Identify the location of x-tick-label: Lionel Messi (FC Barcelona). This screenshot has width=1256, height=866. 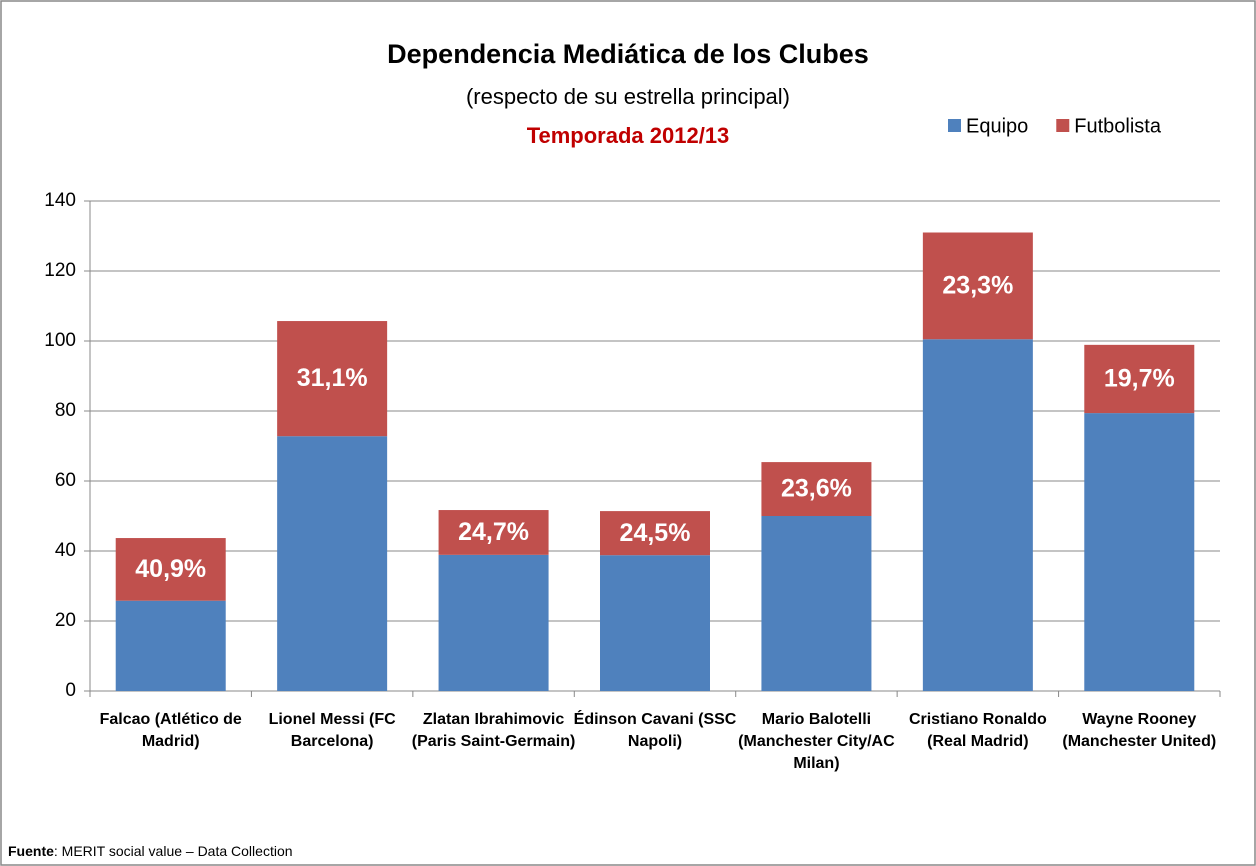
(332, 730).